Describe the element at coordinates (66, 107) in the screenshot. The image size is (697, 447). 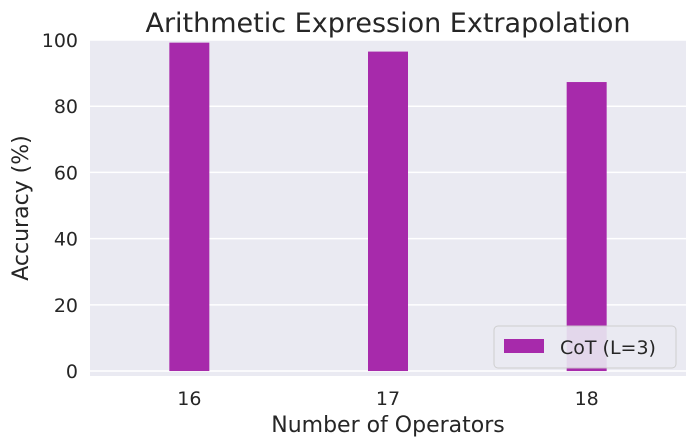
I see `y-tick-label-80: 80` at that location.